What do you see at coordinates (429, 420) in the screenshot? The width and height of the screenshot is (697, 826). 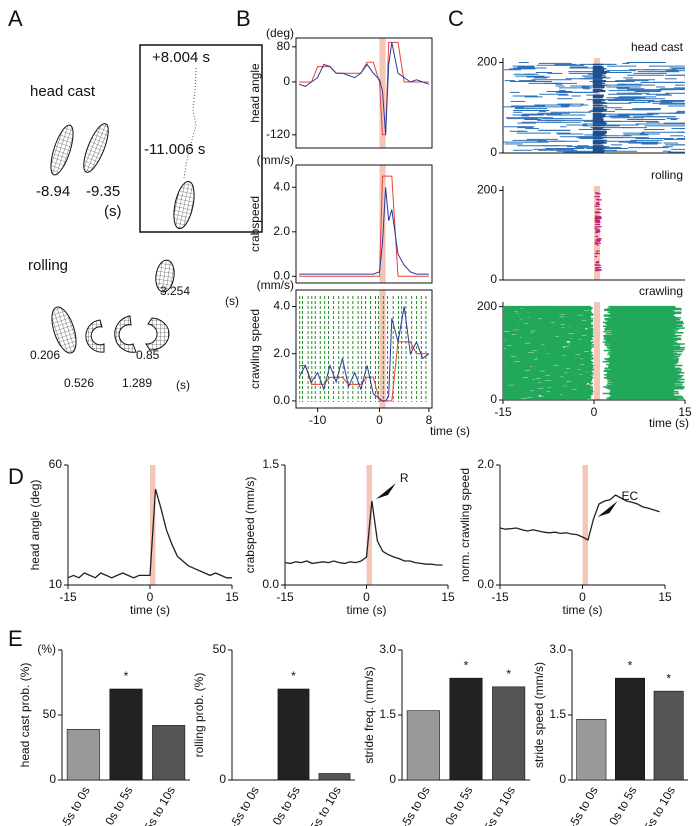 I see `x-tick-label: 8` at bounding box center [429, 420].